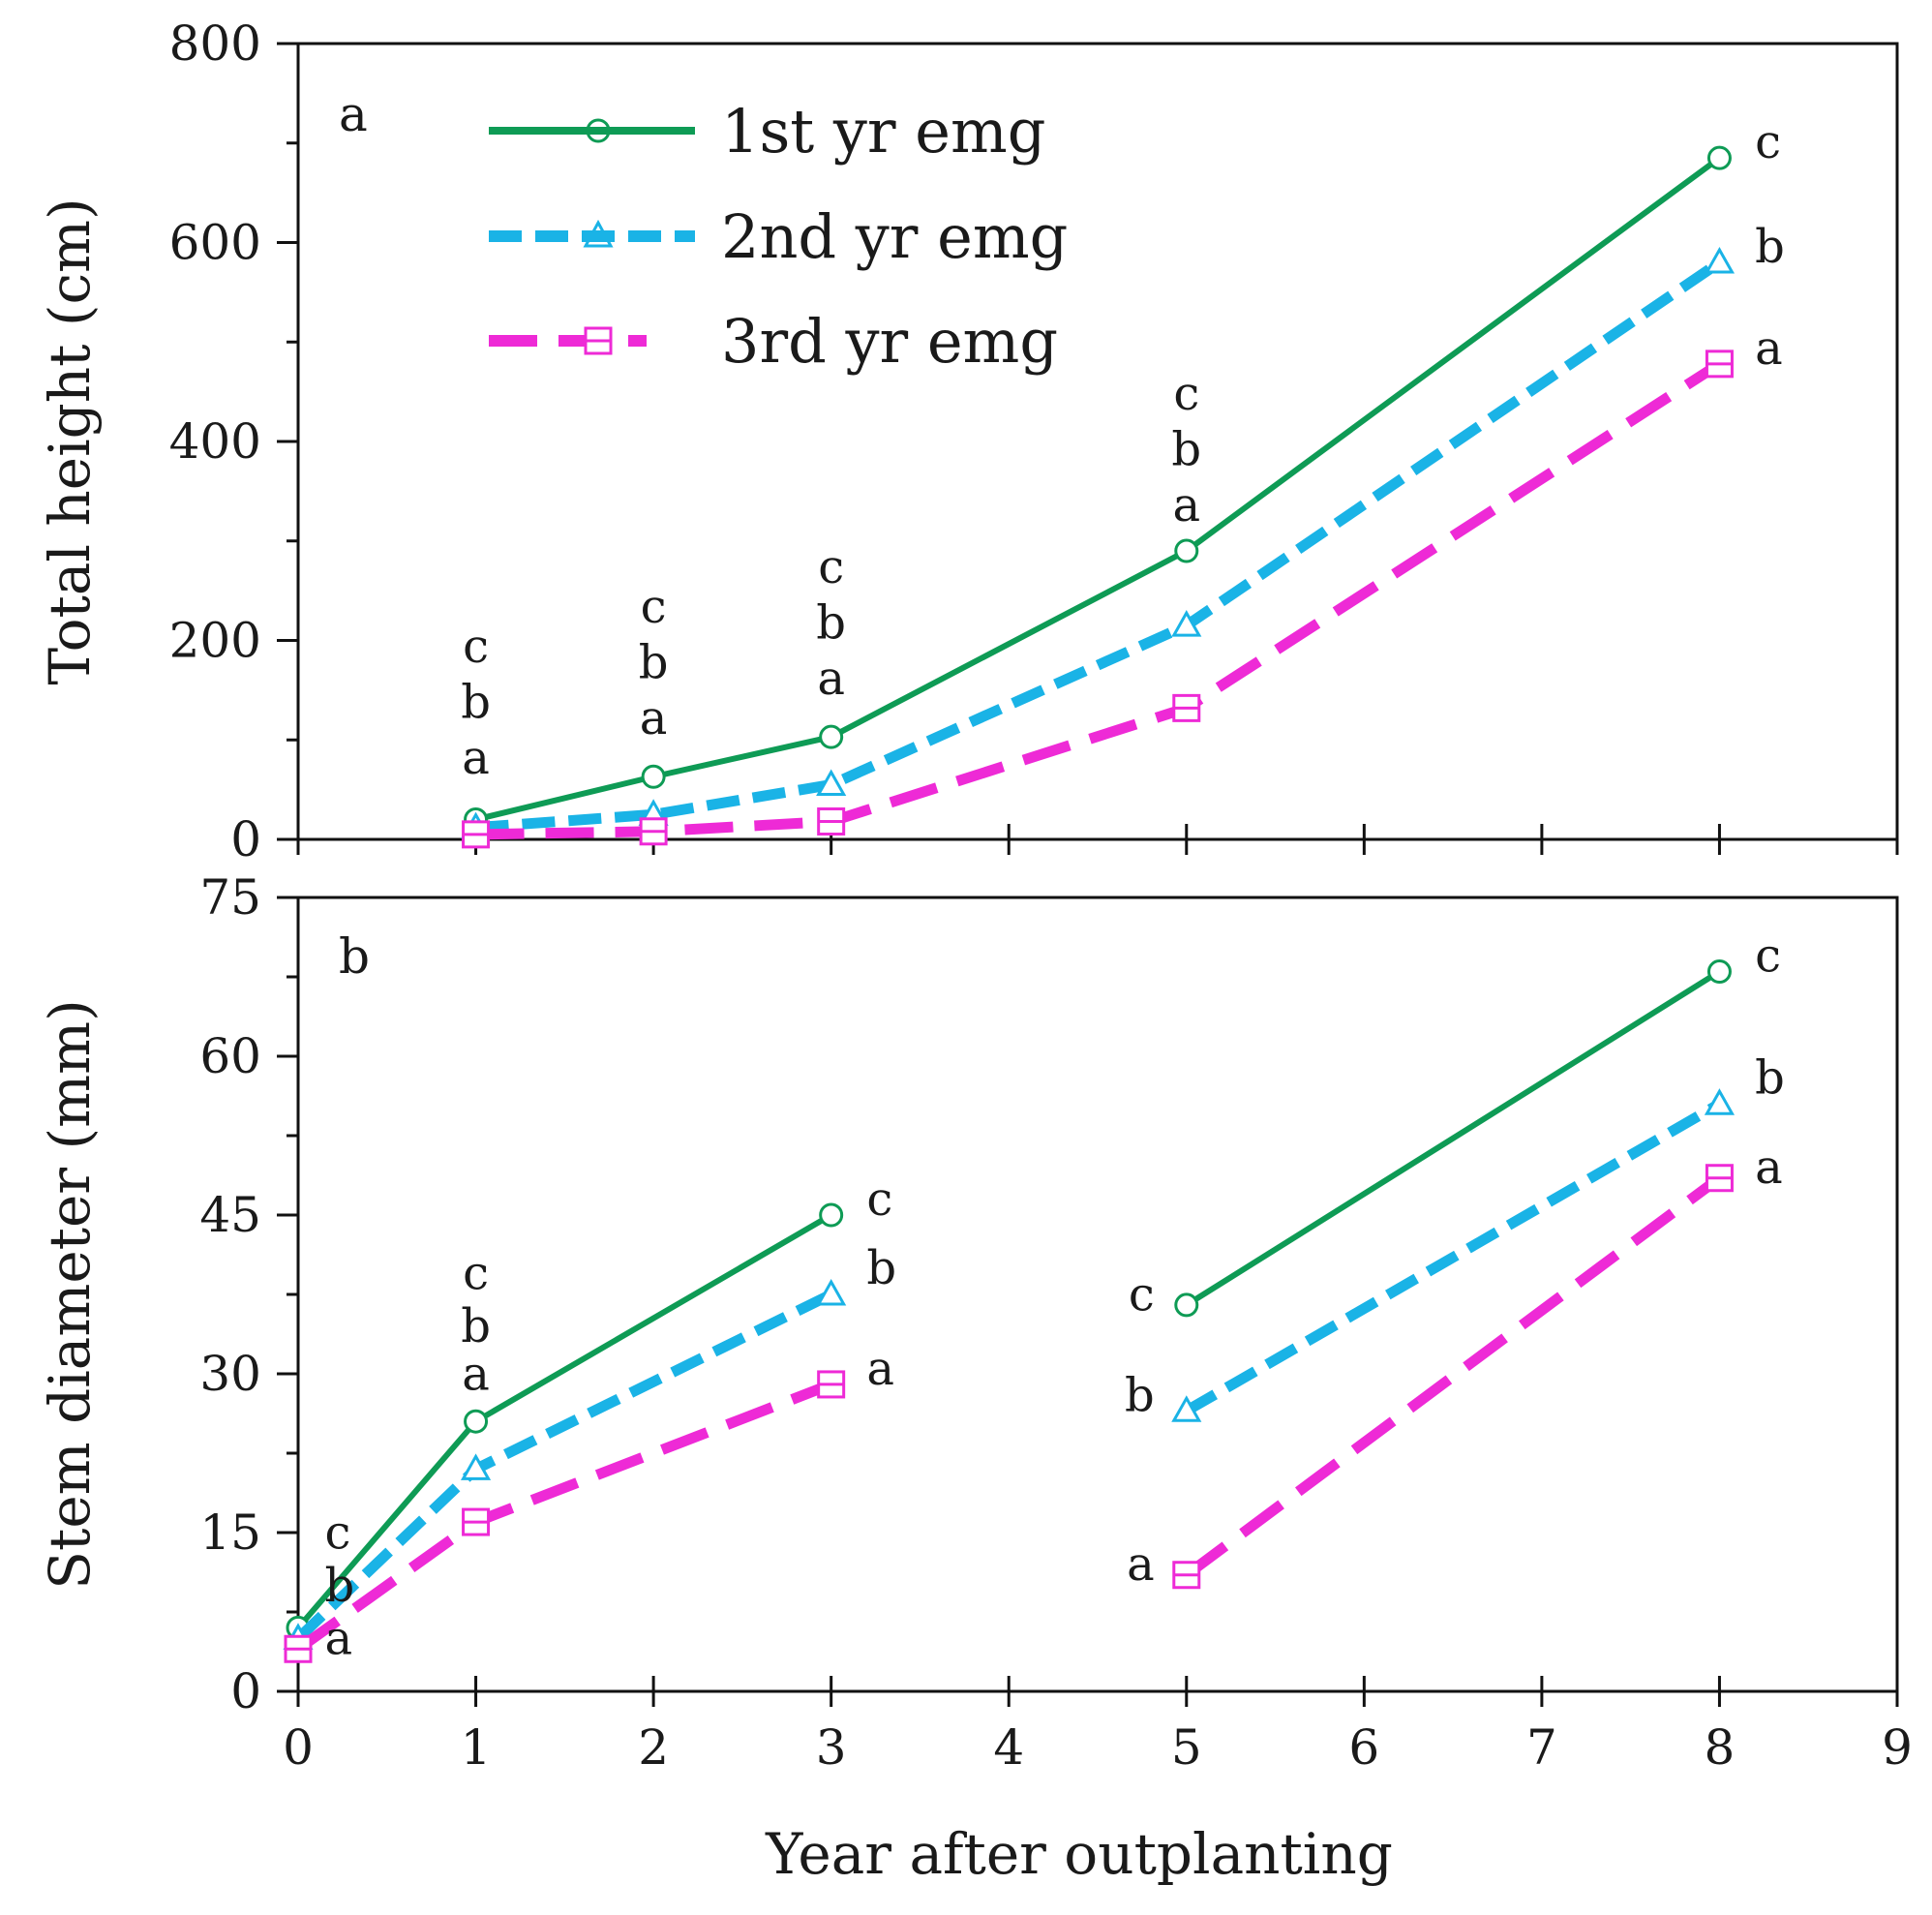 The width and height of the screenshot is (1932, 1915). What do you see at coordinates (230, 1056) in the screenshot?
I see `diameter-y-tick-label: 60` at bounding box center [230, 1056].